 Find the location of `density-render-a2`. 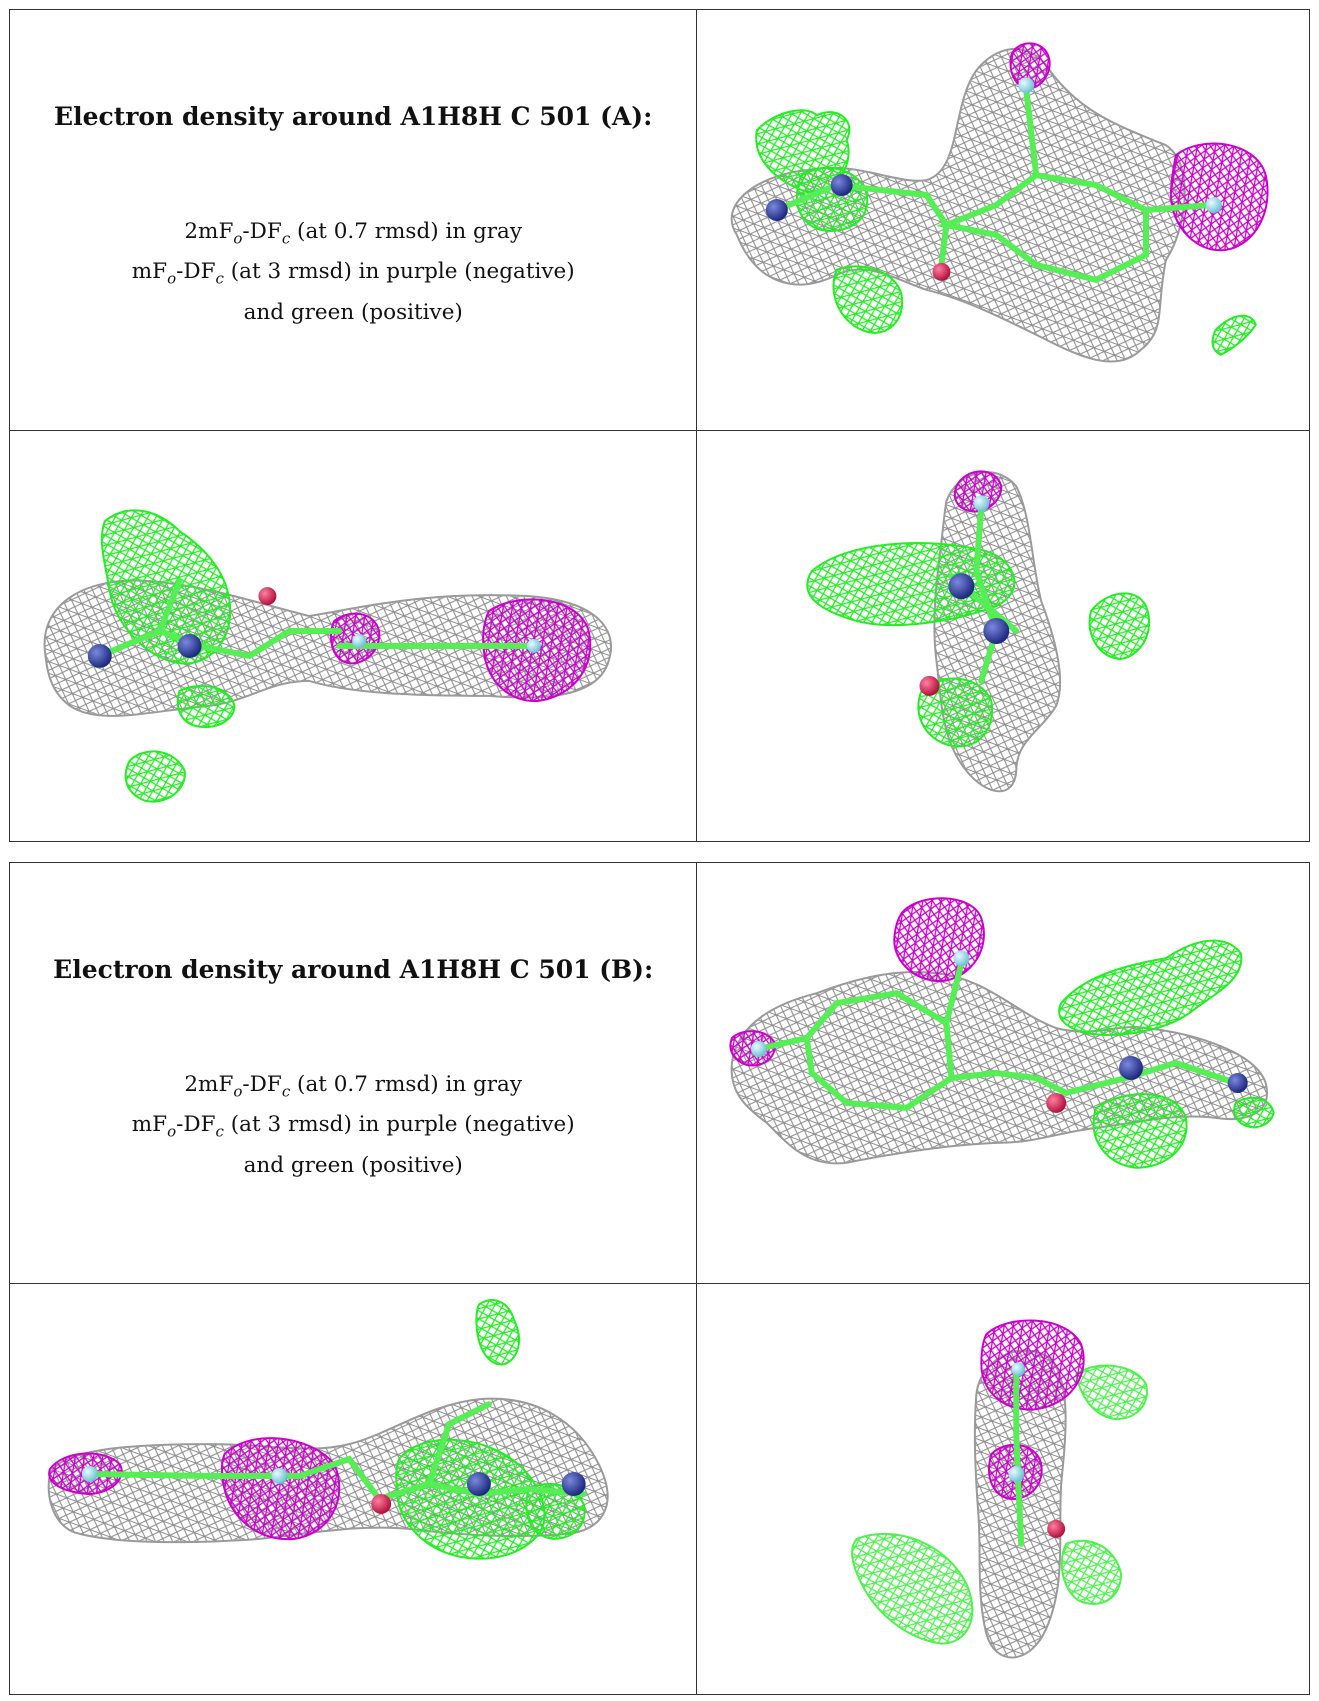

density-render-a2 is located at coordinates (328, 656).